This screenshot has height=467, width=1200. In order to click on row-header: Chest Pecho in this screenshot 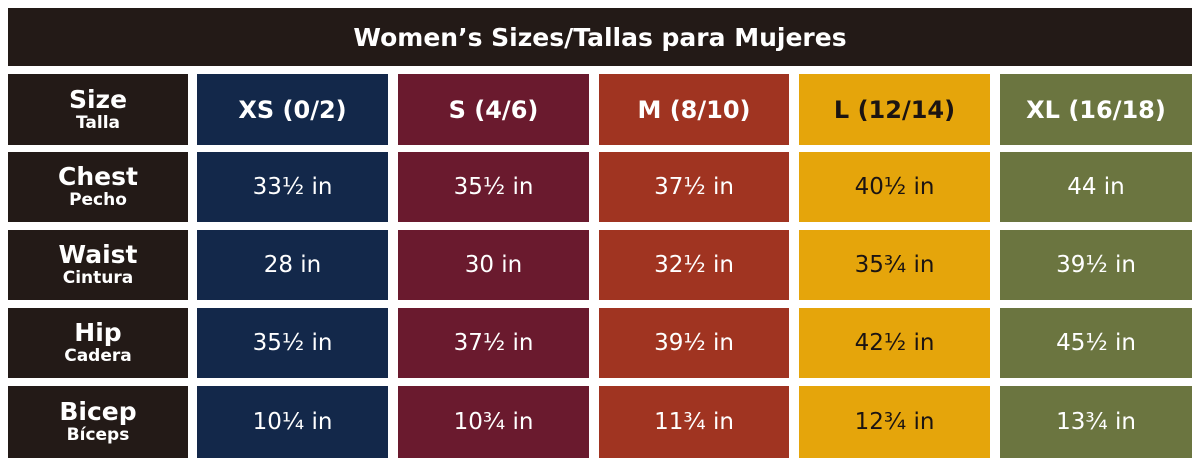, I will do `click(98, 187)`.